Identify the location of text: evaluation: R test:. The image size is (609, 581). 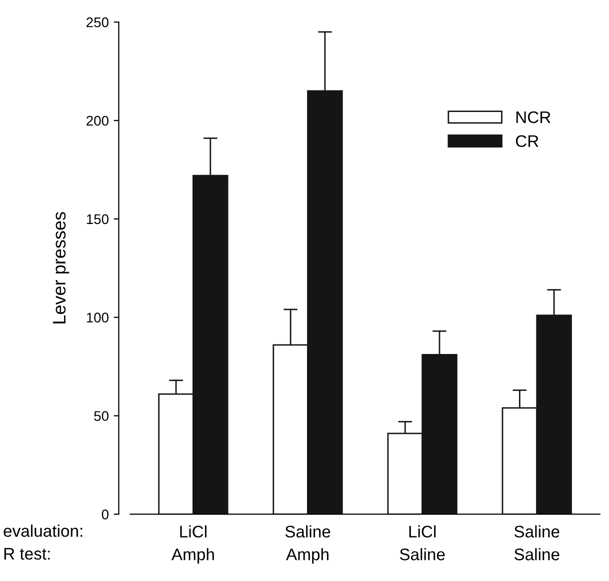
(43, 542).